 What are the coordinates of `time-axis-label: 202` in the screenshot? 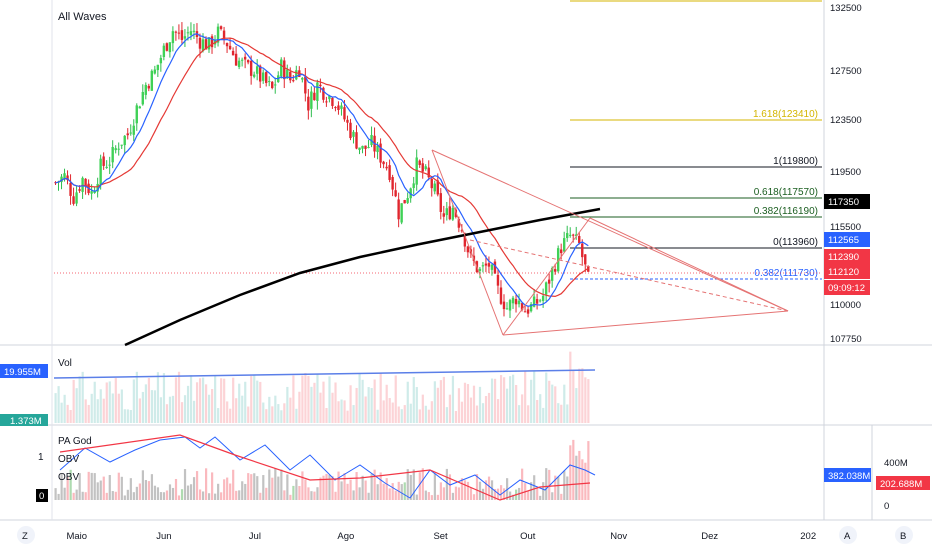 It's located at (808, 536).